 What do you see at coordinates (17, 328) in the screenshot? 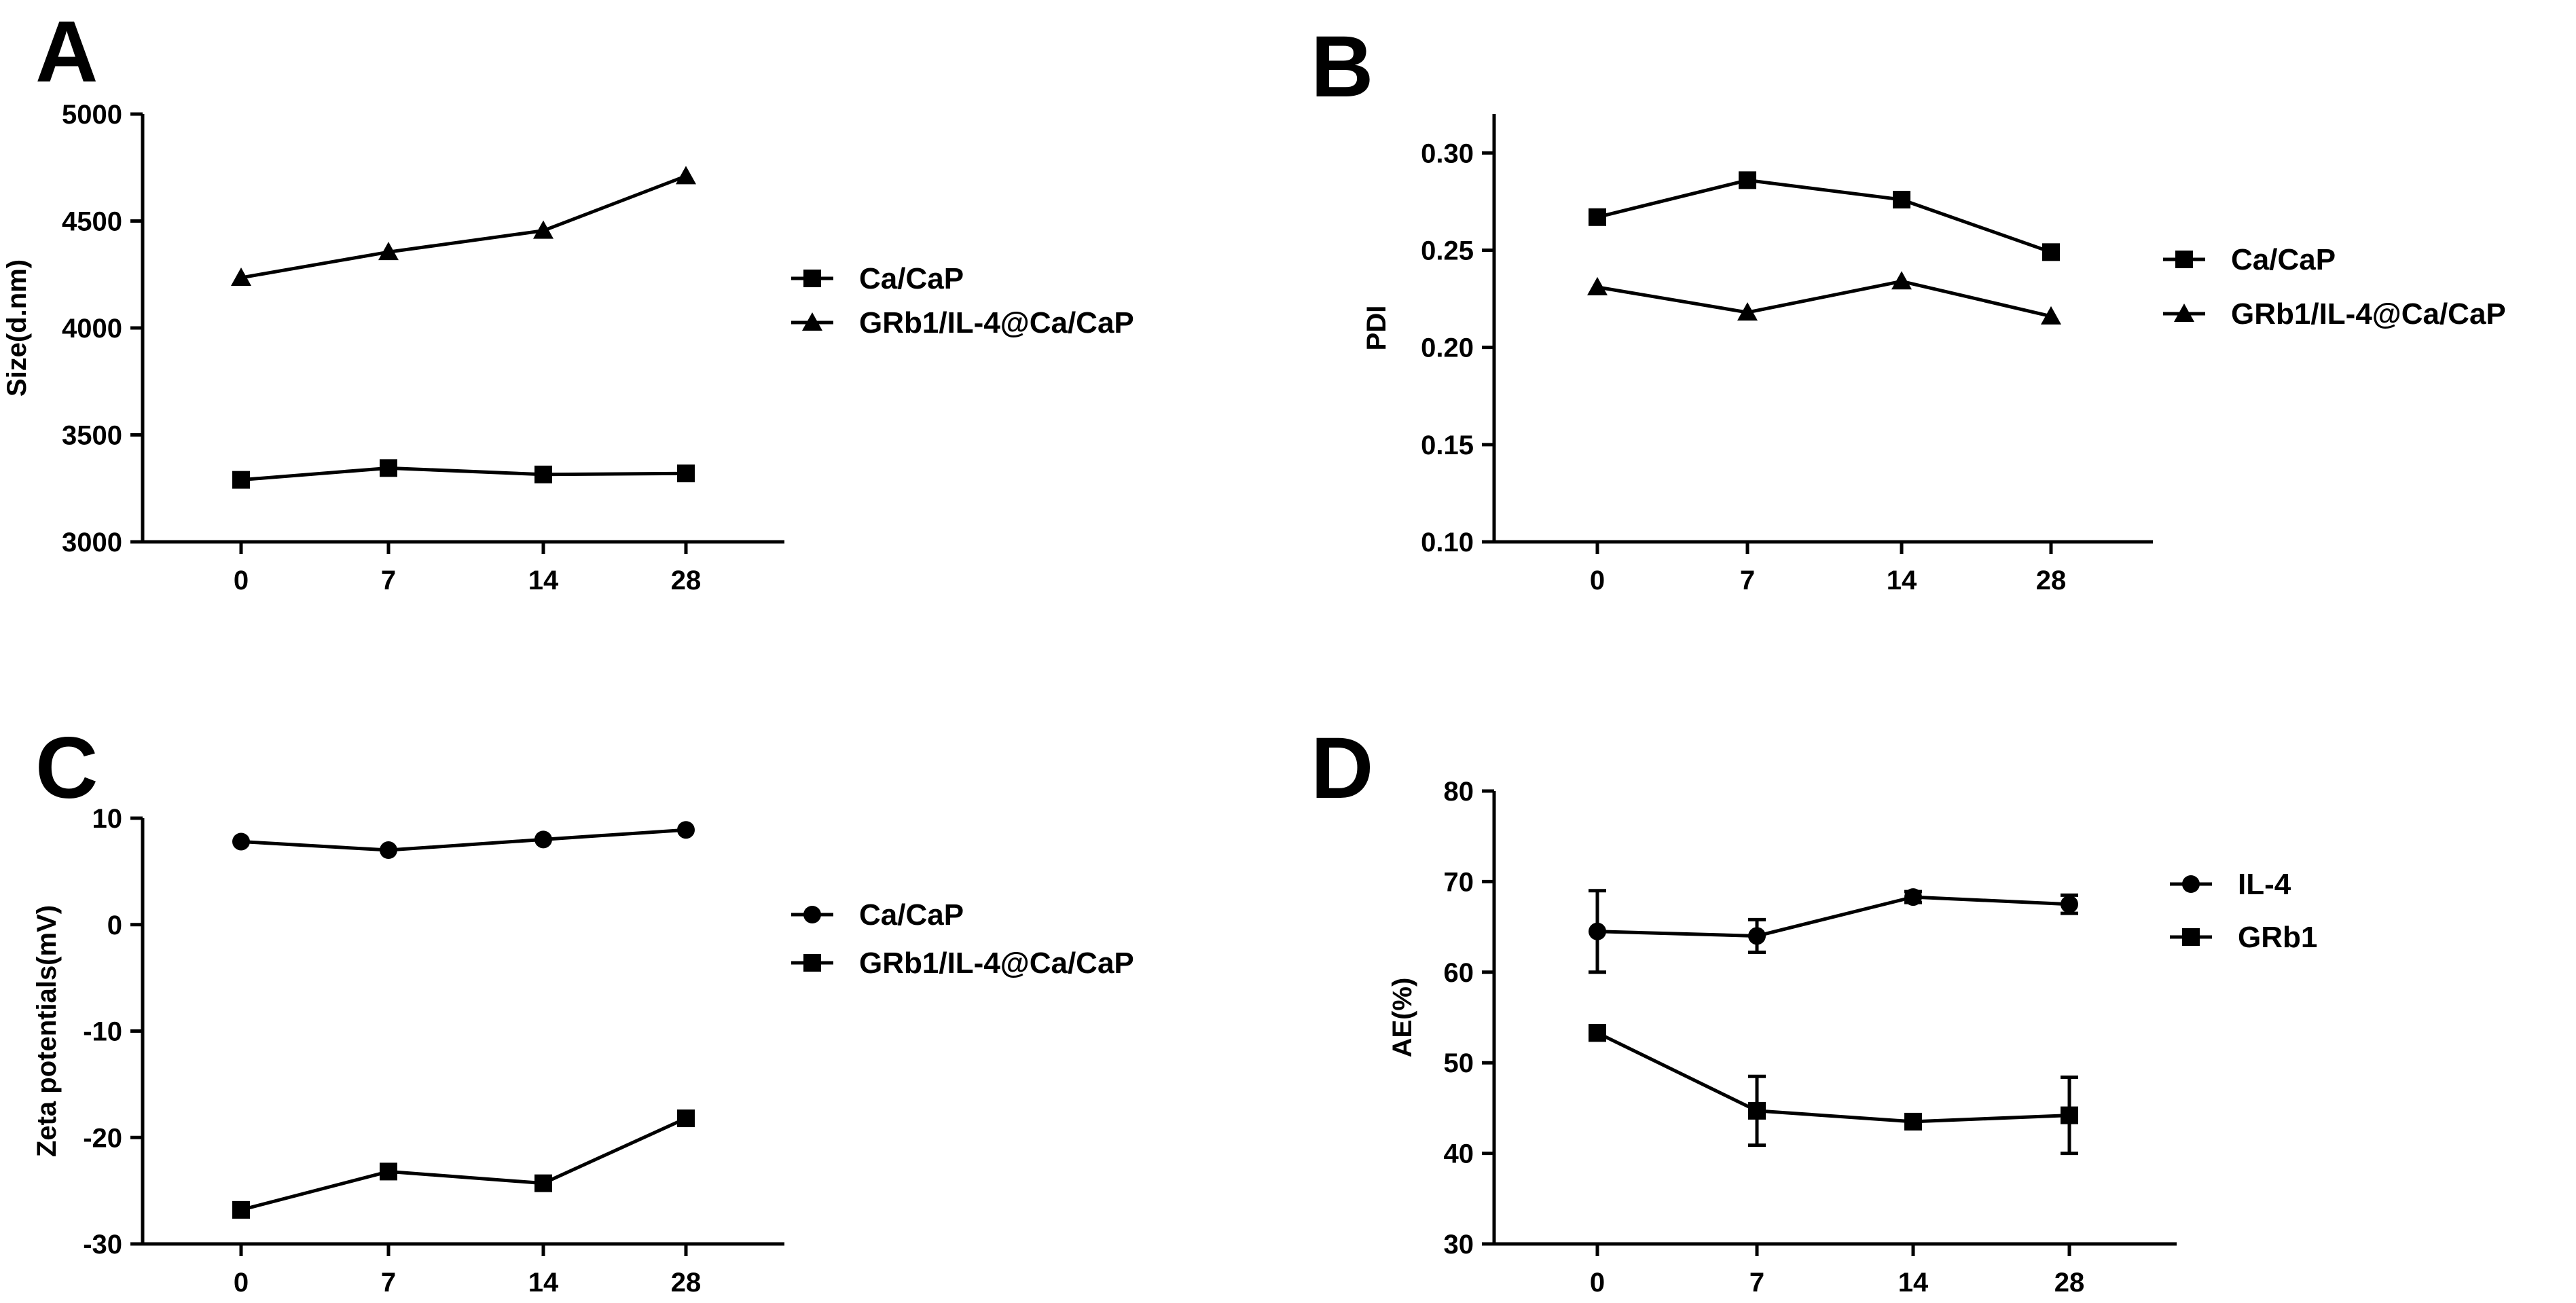
I see `y-axis-label: Size(d.nm)` at bounding box center [17, 328].